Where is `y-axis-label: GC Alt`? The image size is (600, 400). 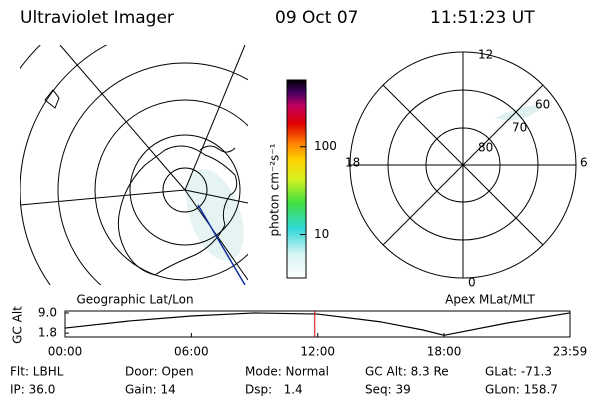 y-axis-label: GC Alt is located at coordinates (18, 325).